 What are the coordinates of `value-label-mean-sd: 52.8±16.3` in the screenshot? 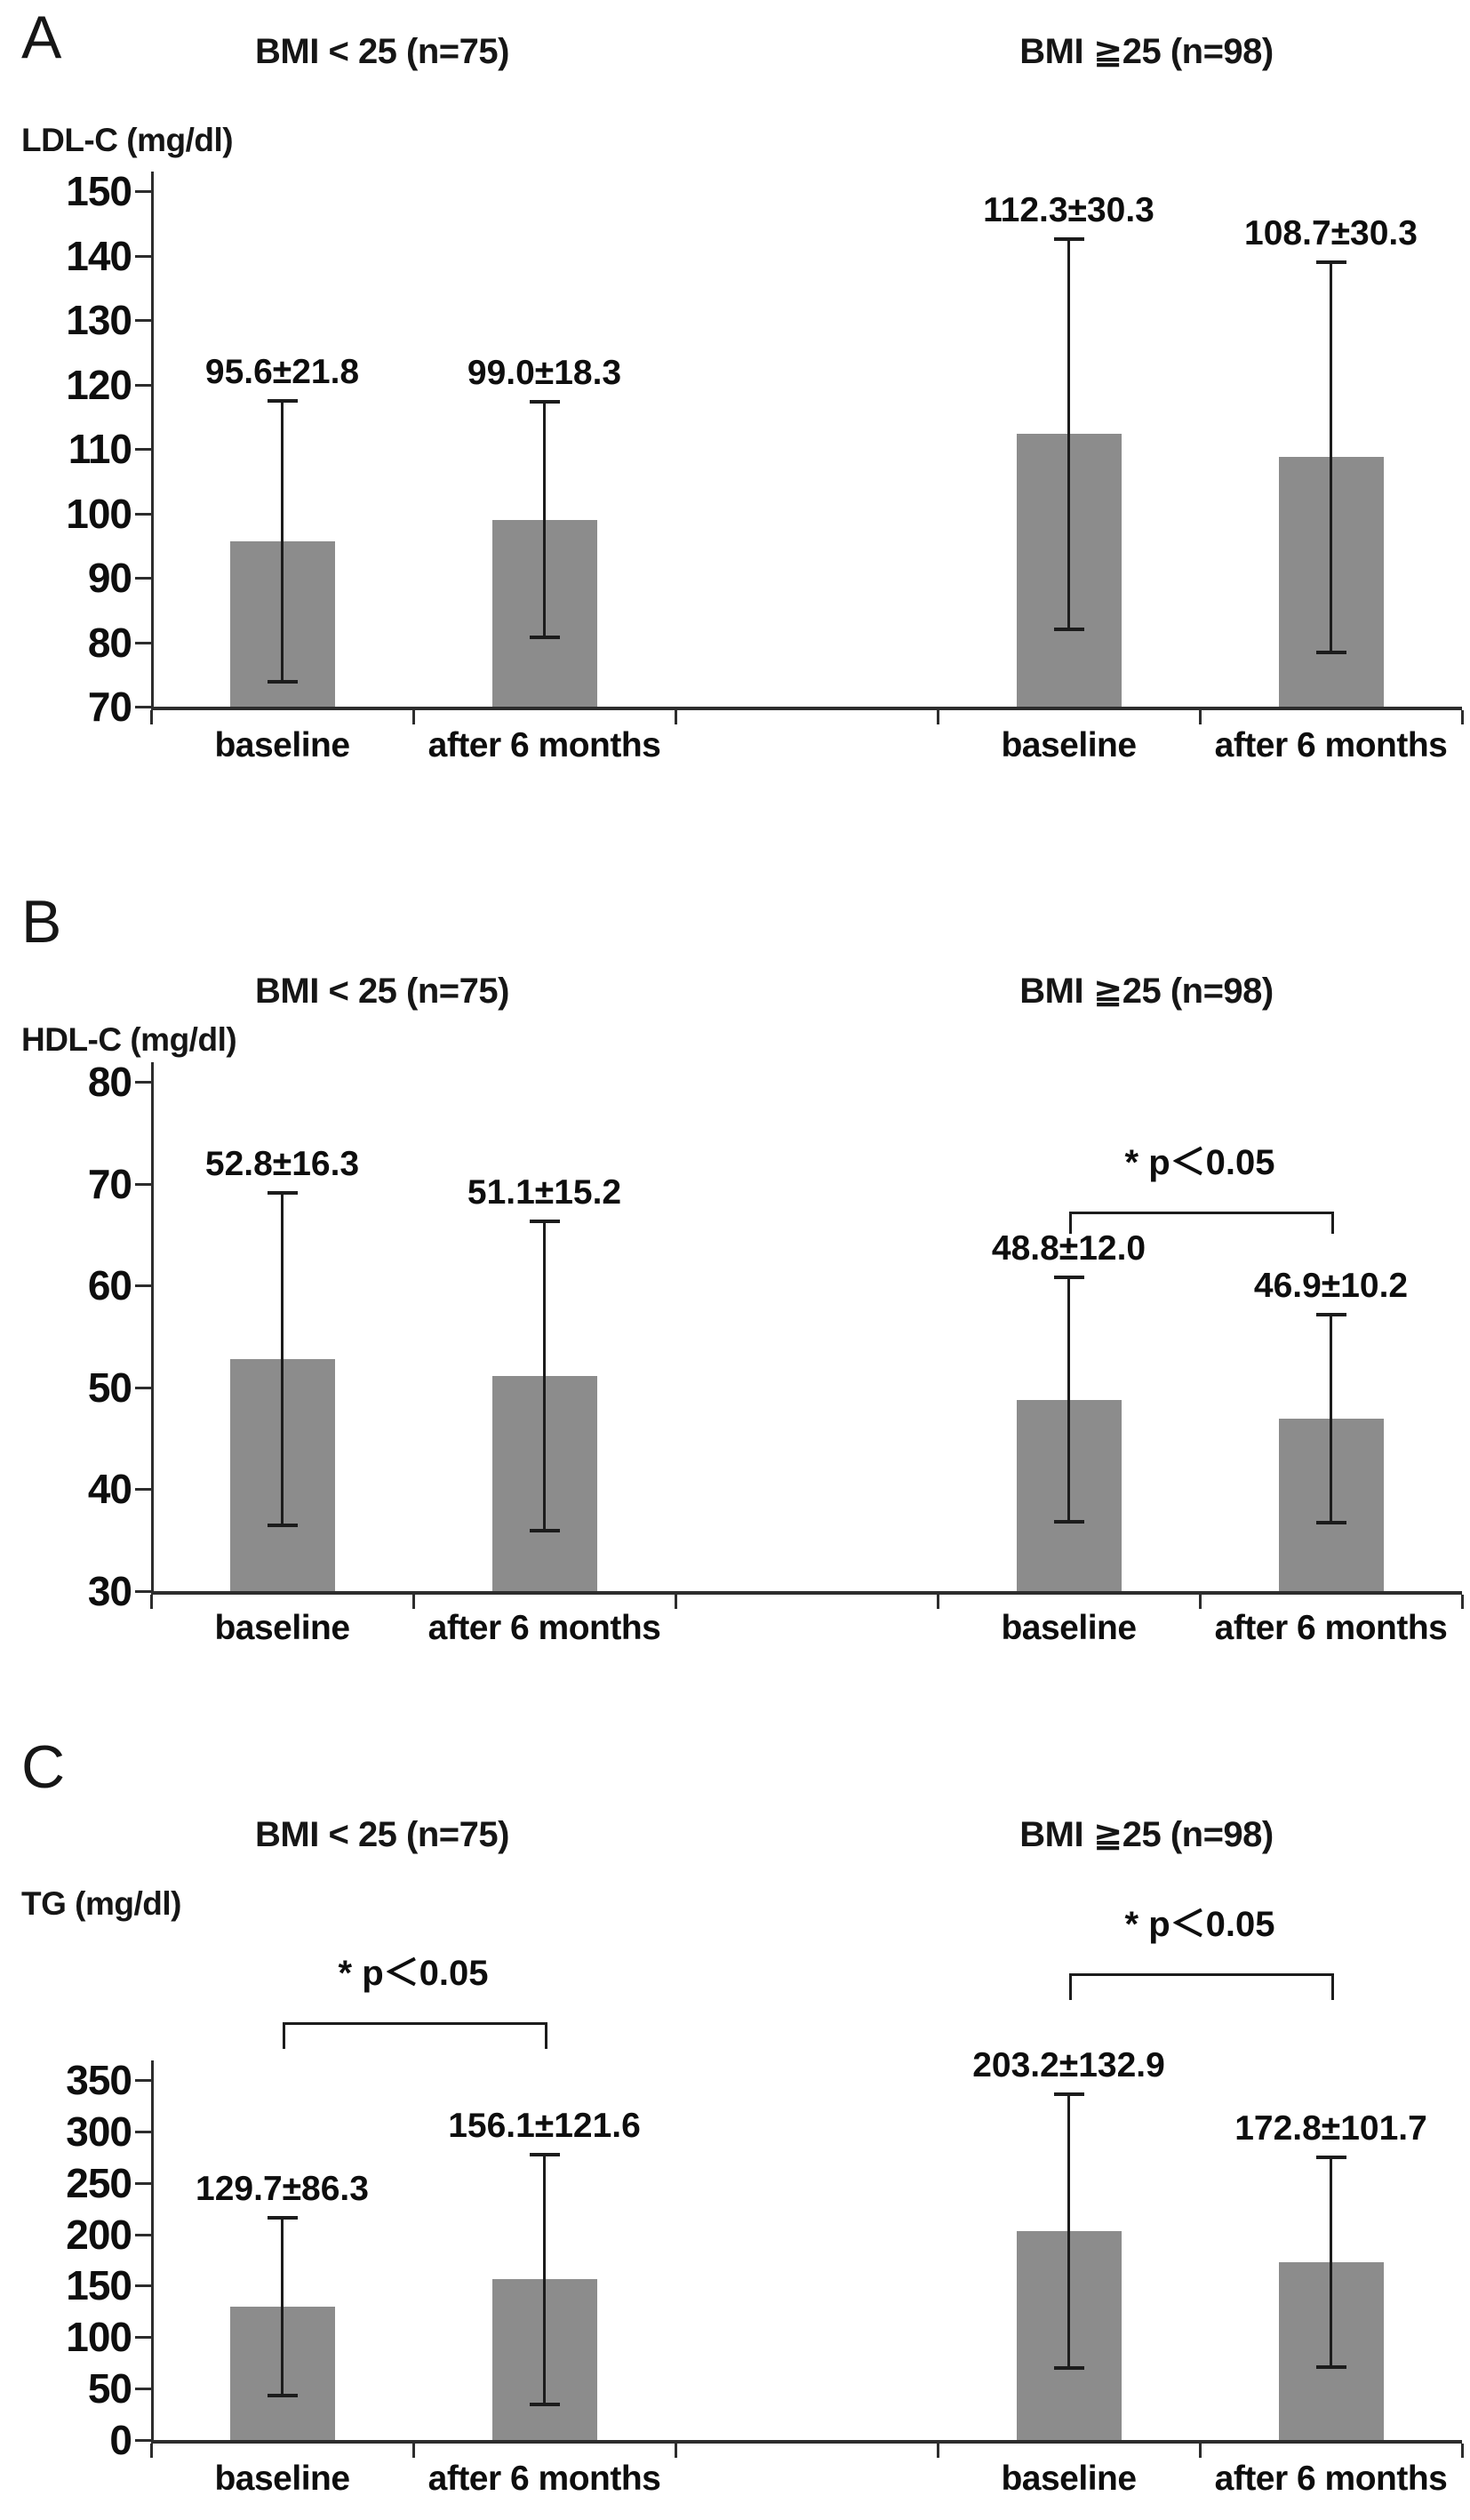 It's located at (282, 1164).